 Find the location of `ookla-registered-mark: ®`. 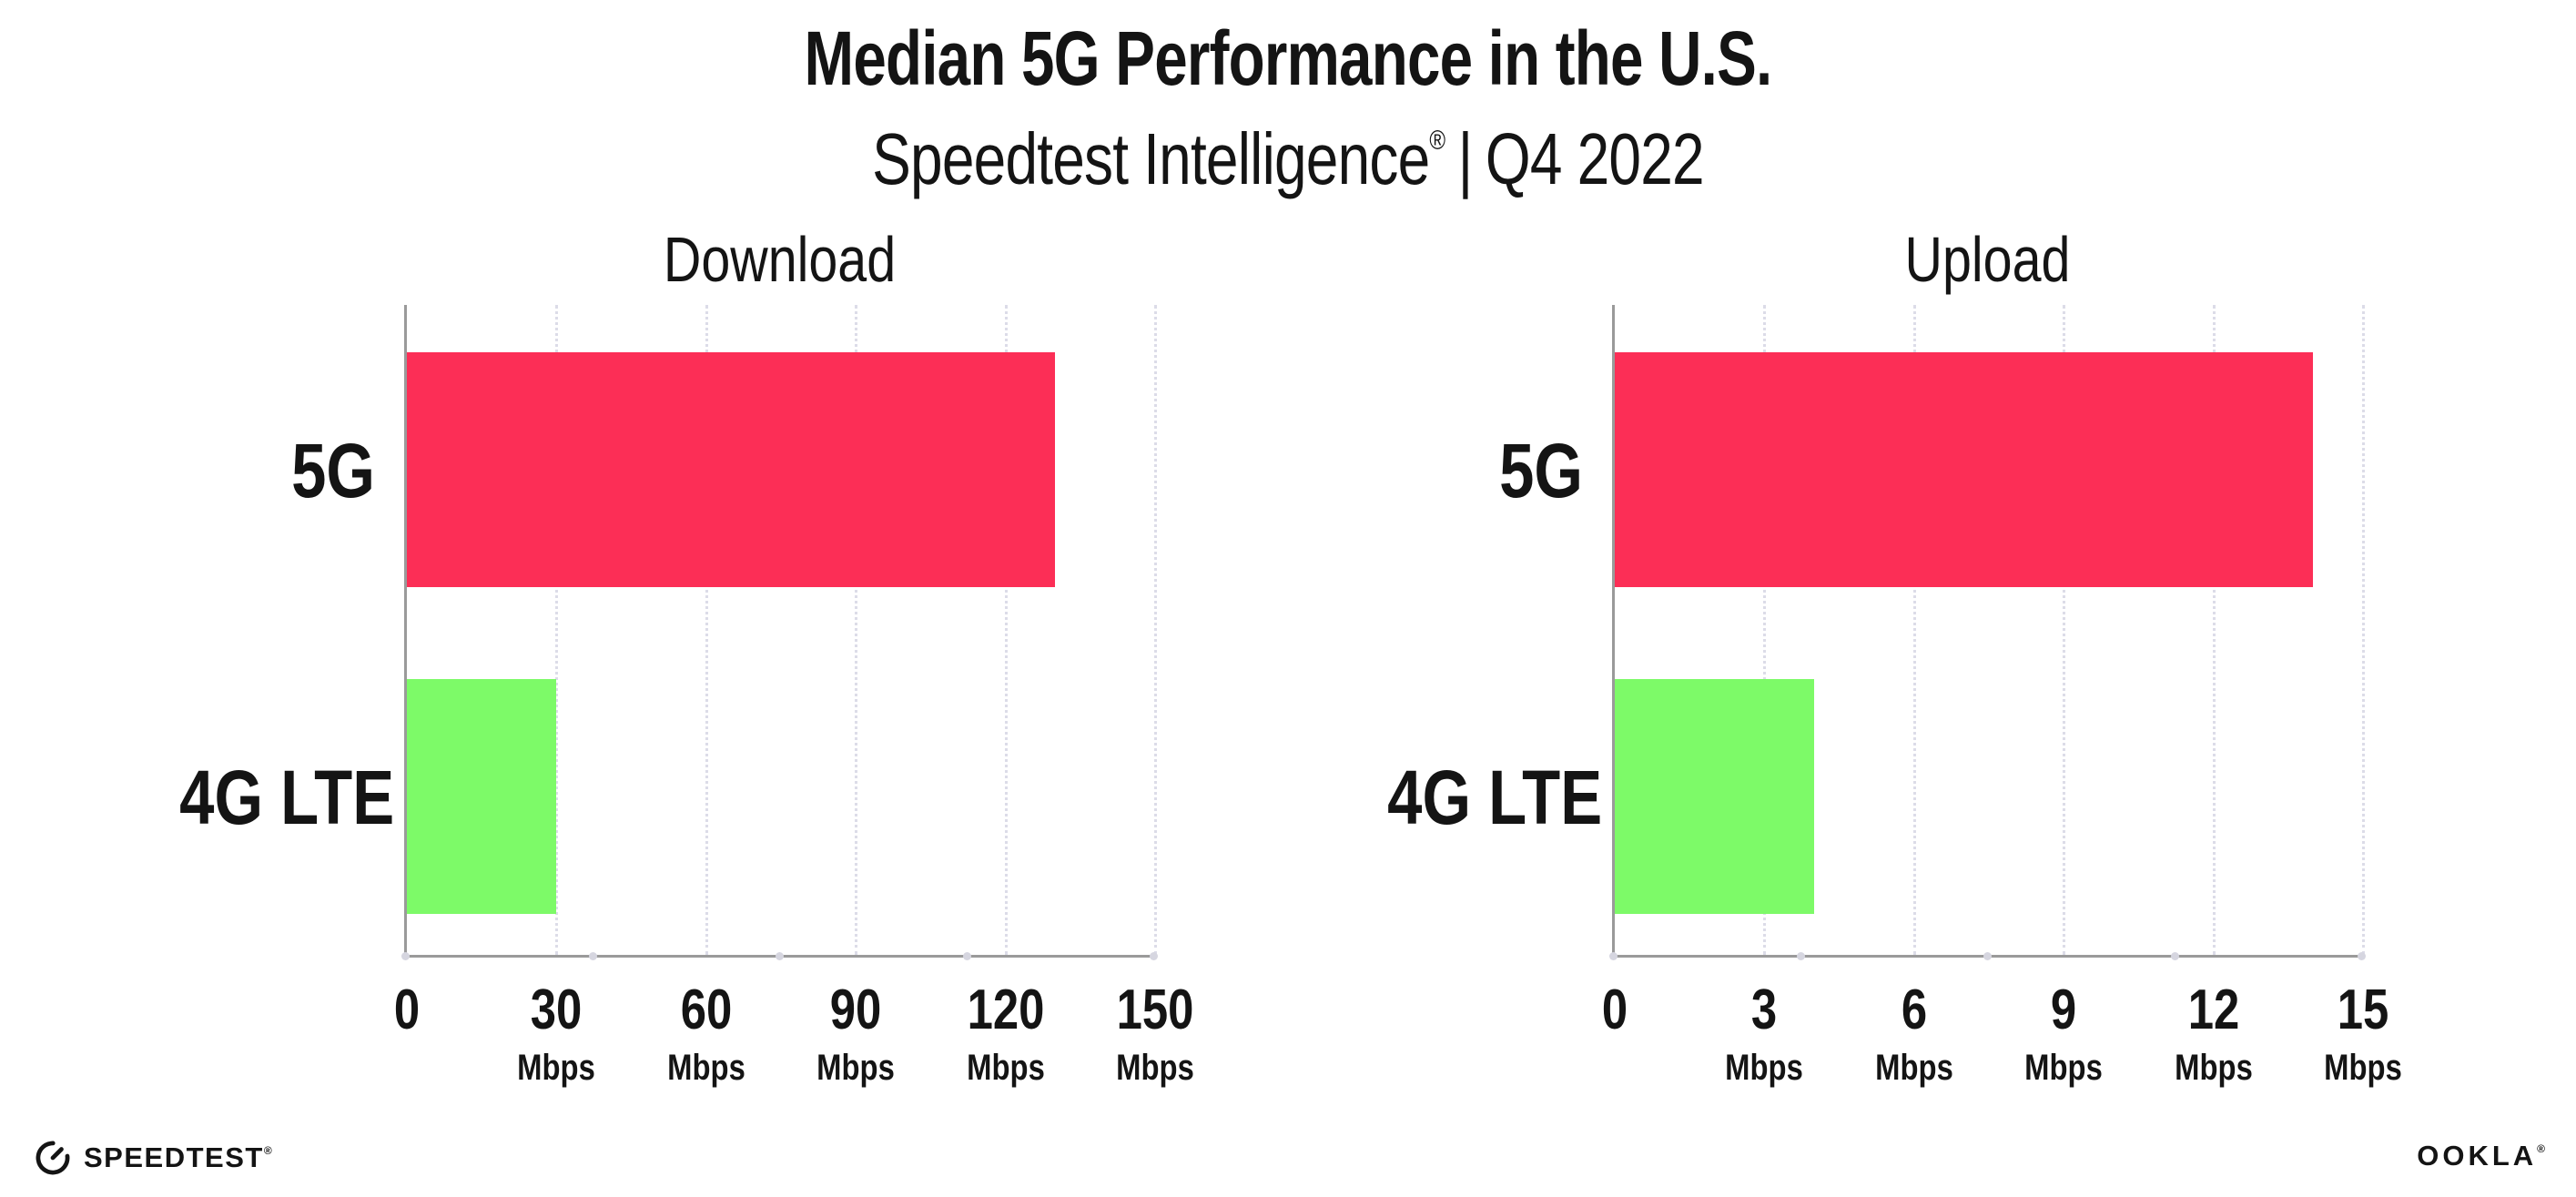

ookla-registered-mark: ® is located at coordinates (2541, 1149).